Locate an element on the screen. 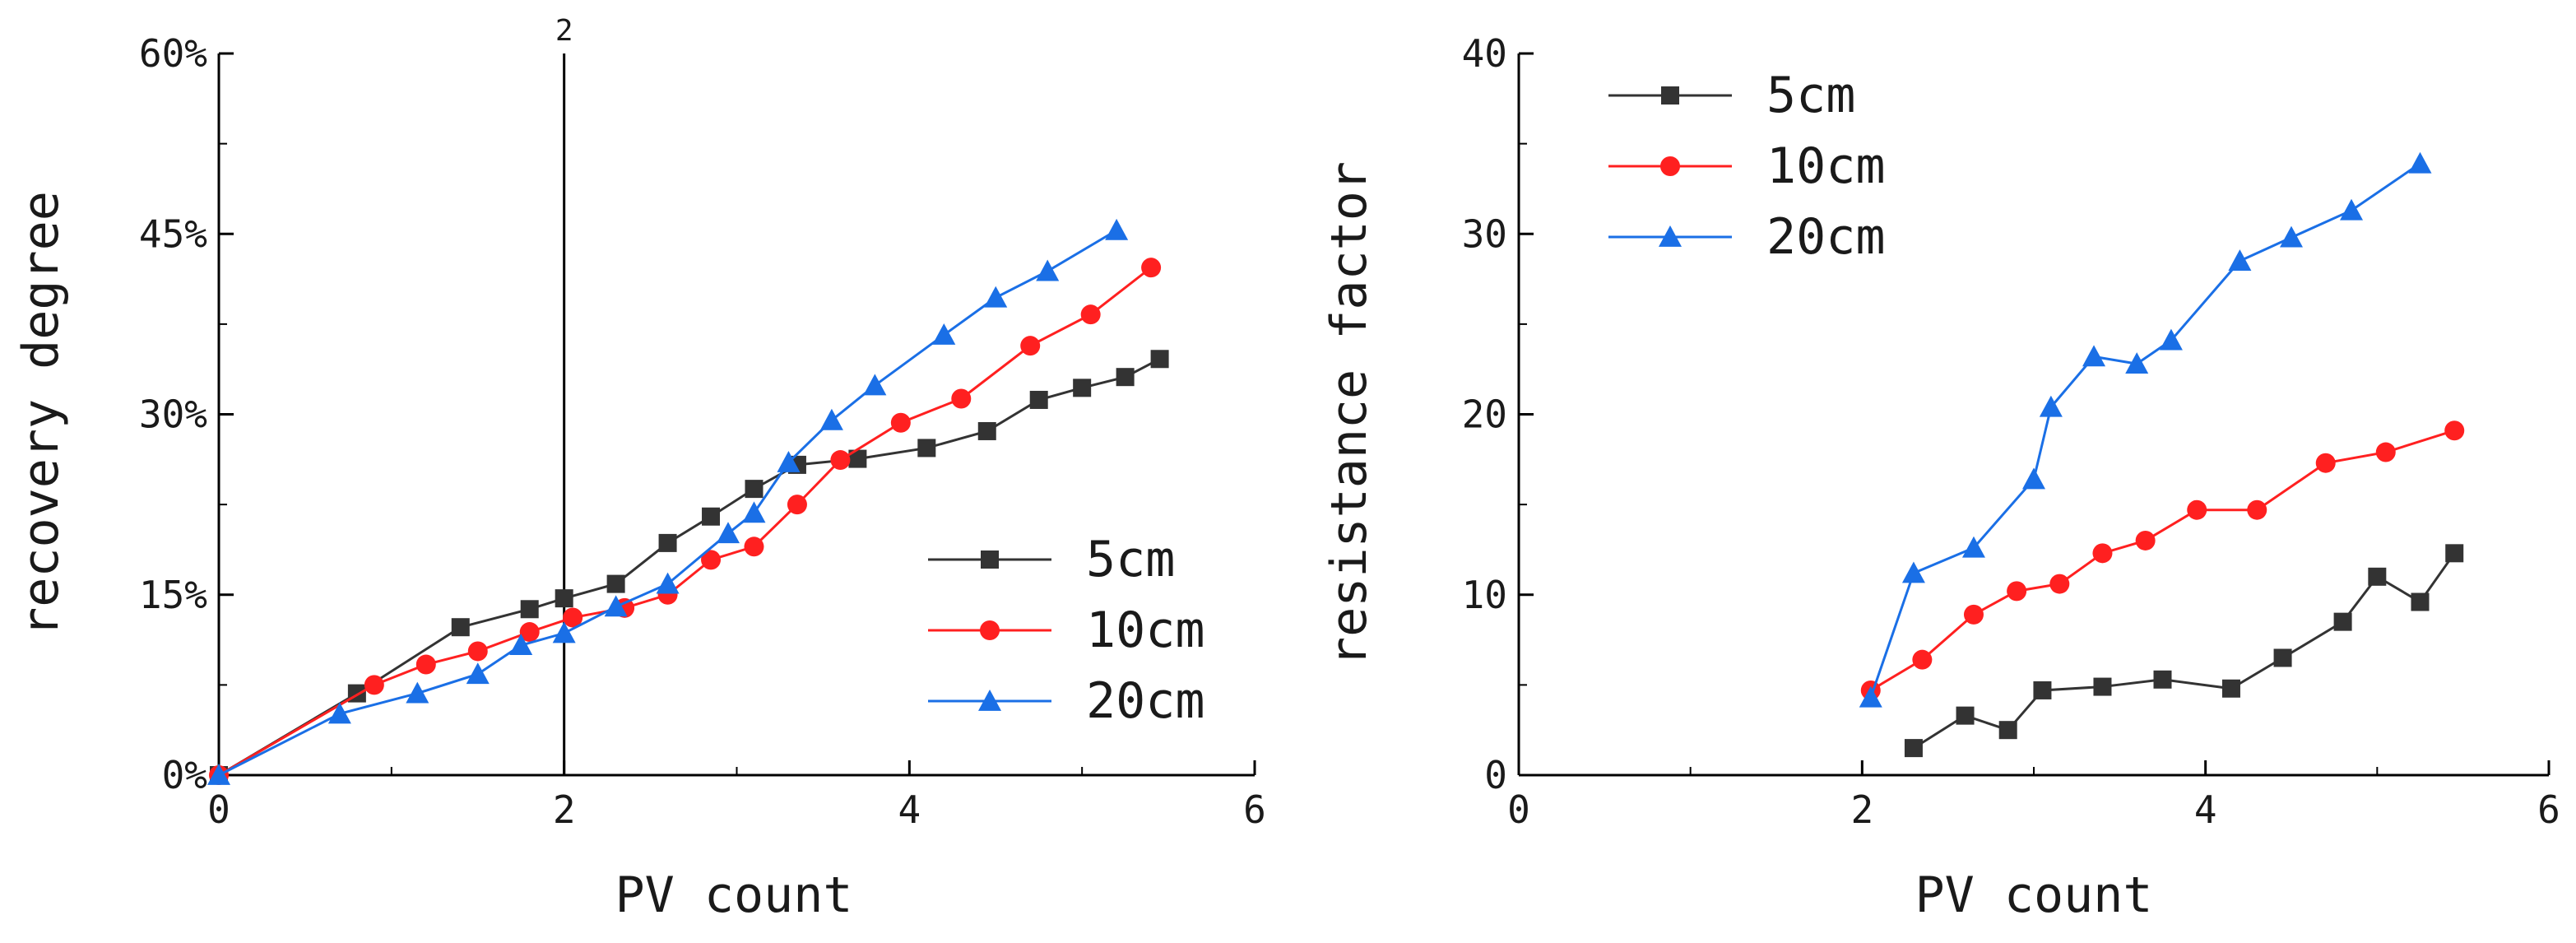  legend-label: 5cm is located at coordinates (1130, 559).